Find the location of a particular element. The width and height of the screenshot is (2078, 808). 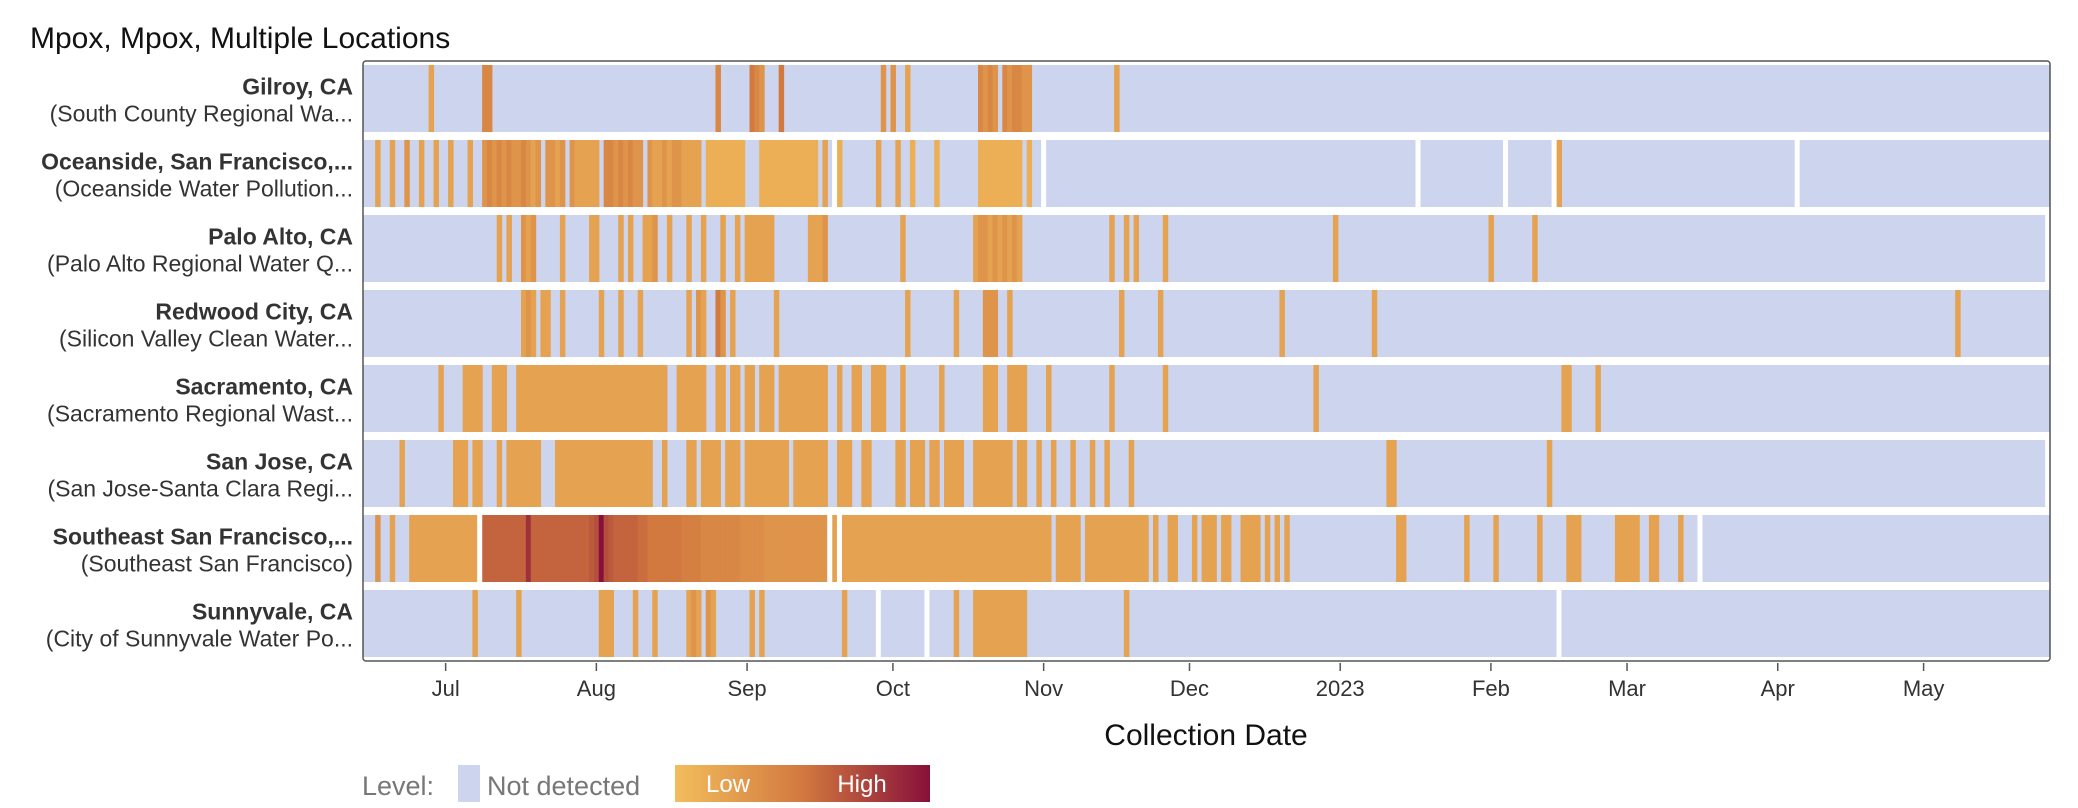

row-label-location: Palo Alto, CA is located at coordinates (280, 237).